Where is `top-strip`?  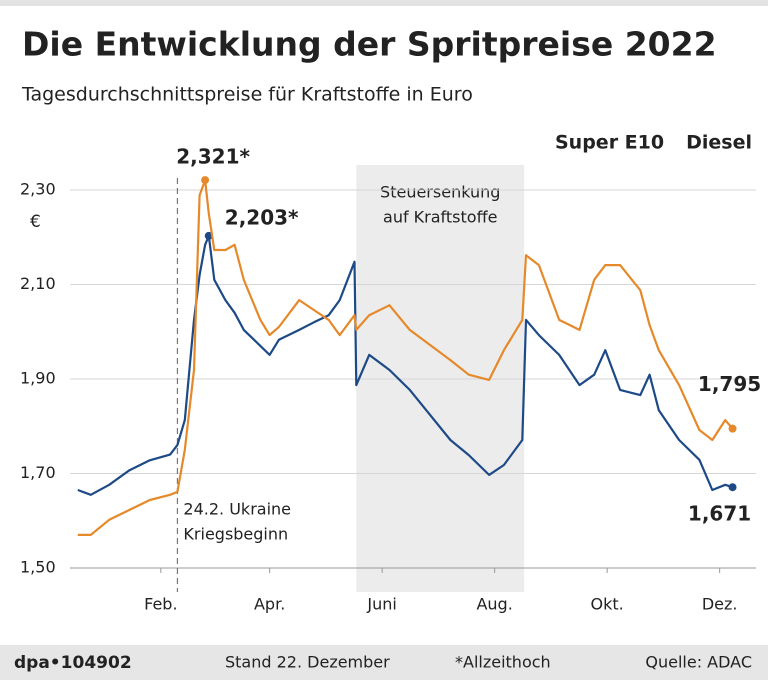
top-strip is located at coordinates (384, 3).